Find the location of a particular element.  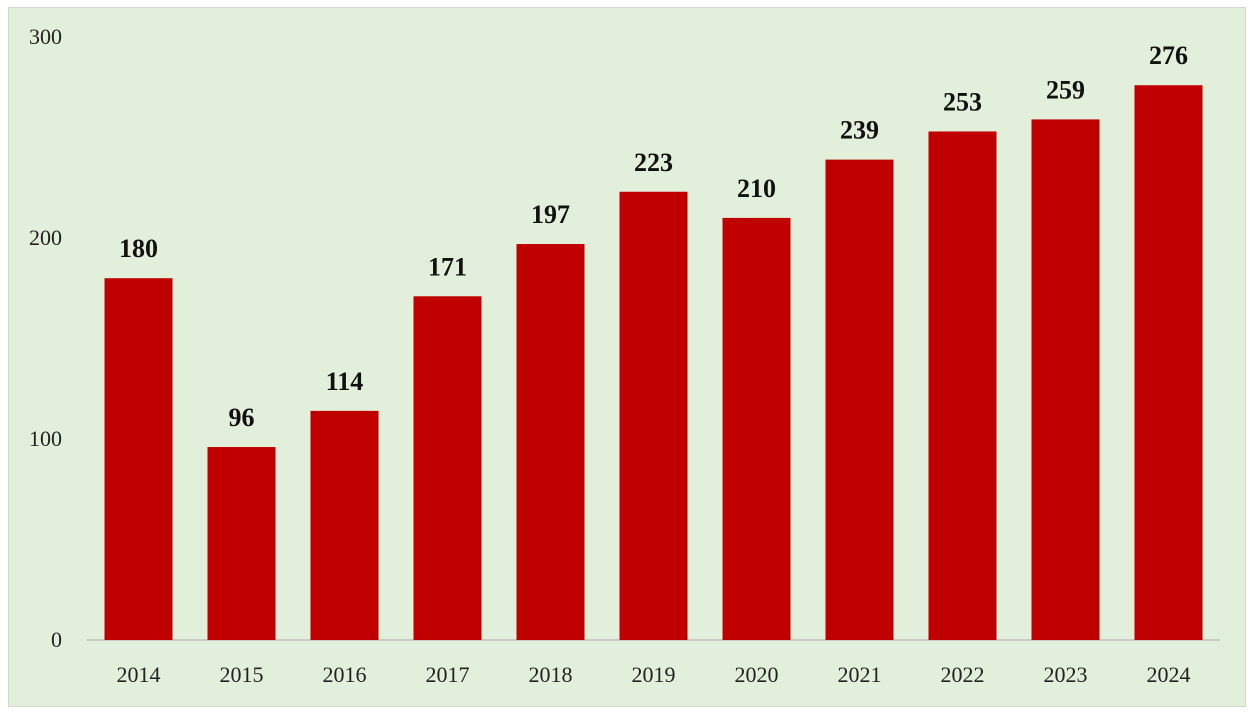

data-label: 197 is located at coordinates (550, 214).